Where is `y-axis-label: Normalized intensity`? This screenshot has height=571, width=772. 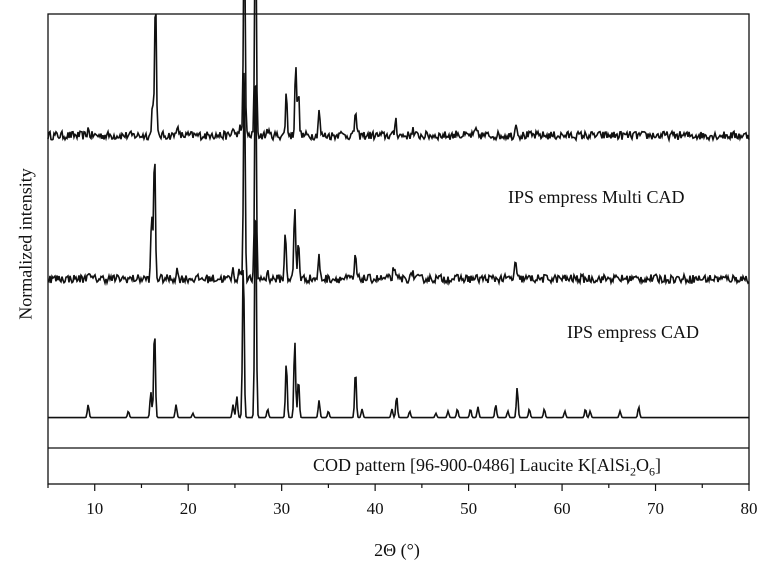
y-axis-label: Normalized intensity is located at coordinates (25, 244).